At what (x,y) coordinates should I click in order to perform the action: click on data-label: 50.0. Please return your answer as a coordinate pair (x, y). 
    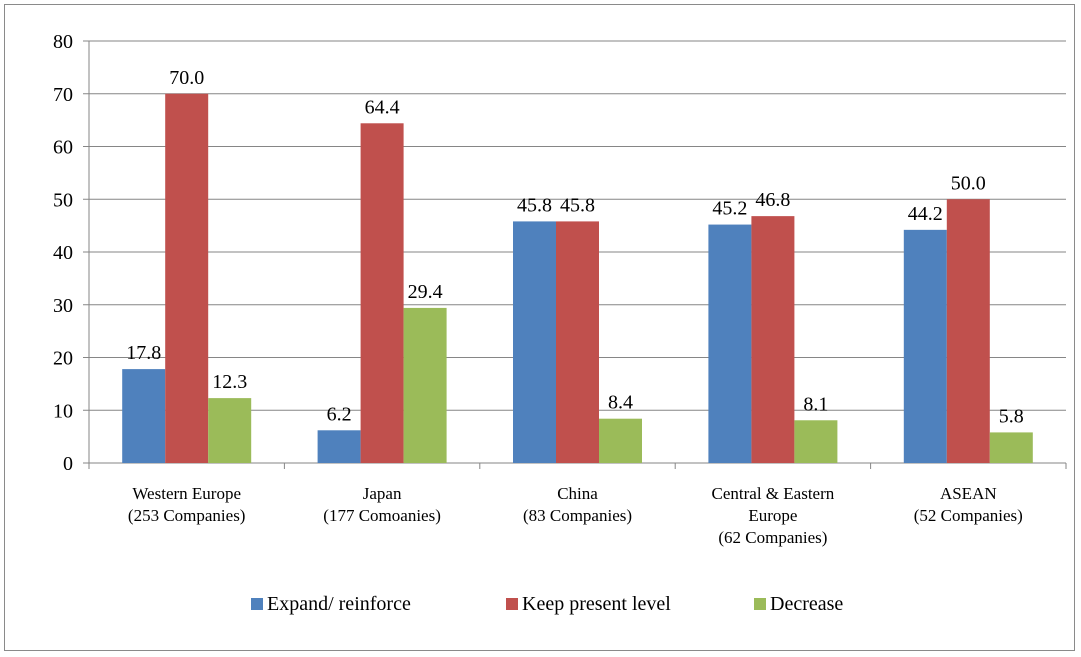
    Looking at the image, I should click on (968, 183).